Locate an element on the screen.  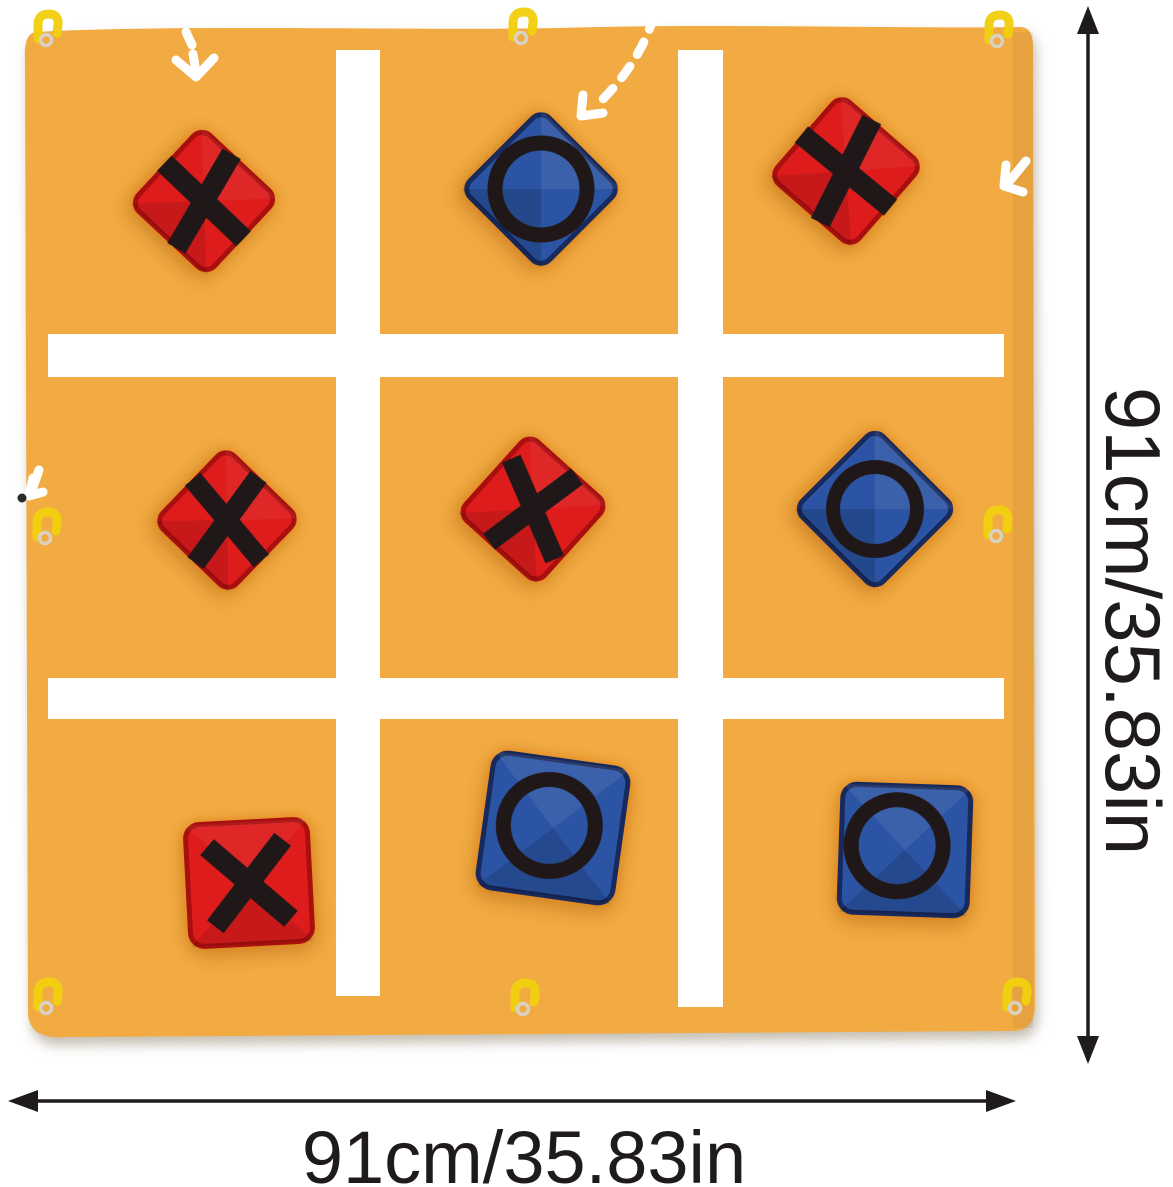
grid-line-vertical-right is located at coordinates (700, 528).